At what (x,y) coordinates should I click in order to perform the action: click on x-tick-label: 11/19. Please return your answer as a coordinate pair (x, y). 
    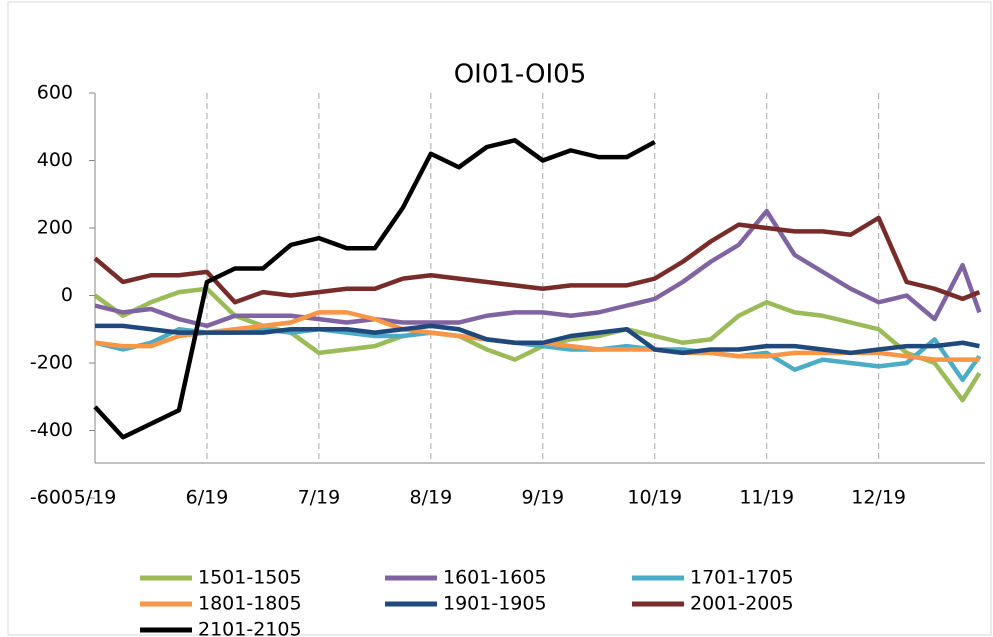
    Looking at the image, I should click on (766, 498).